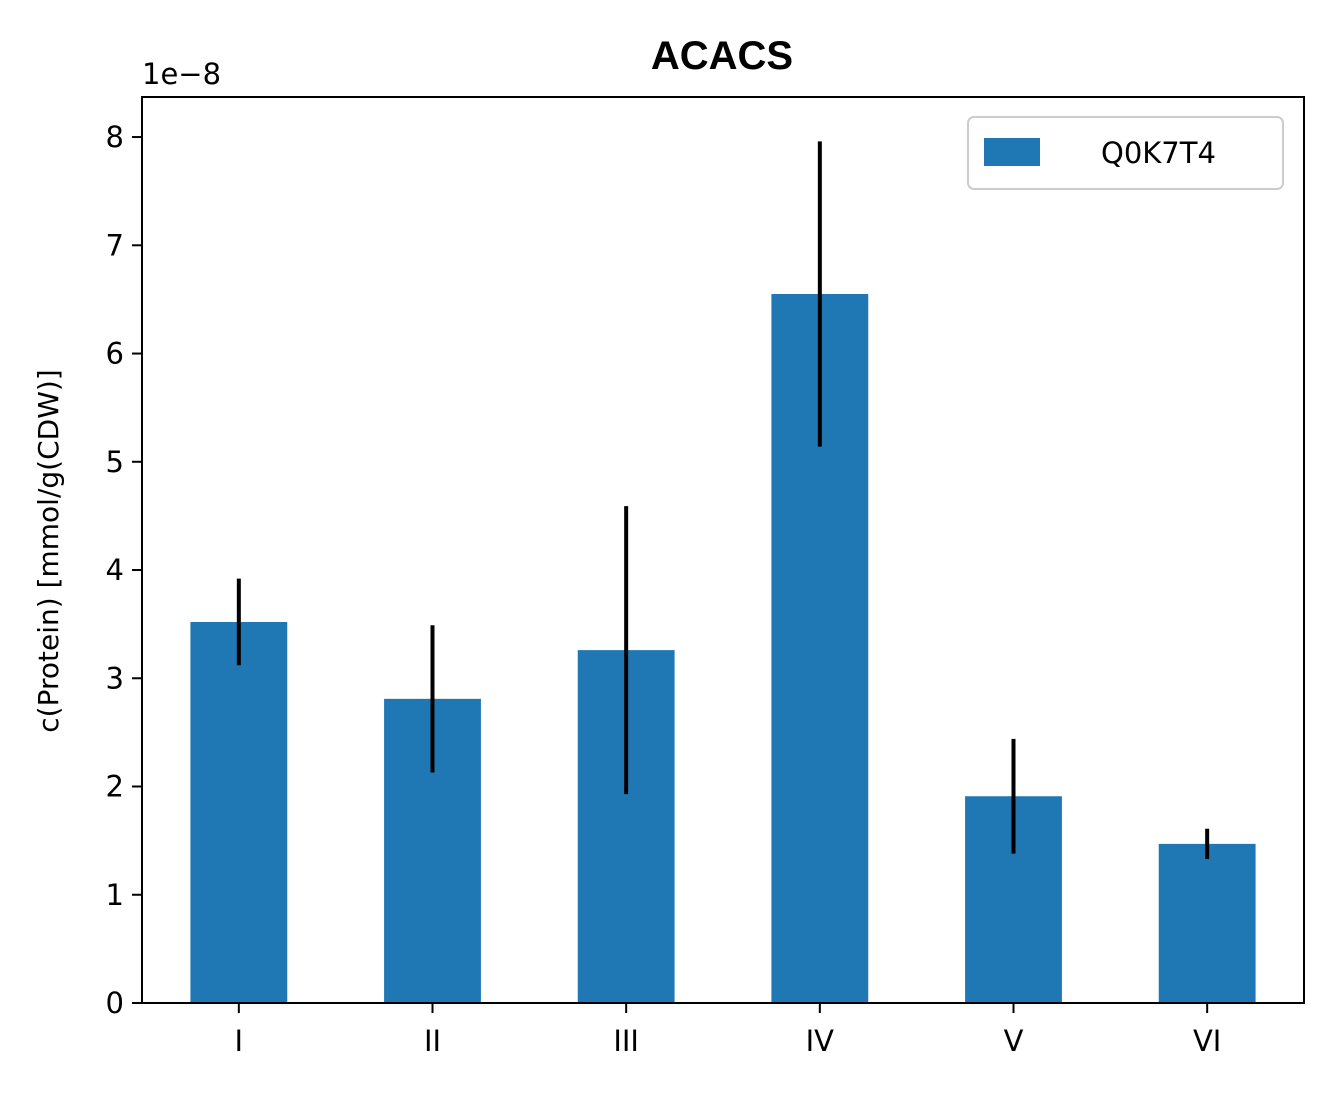  I want to click on y-tick-label: 5, so click(115, 462).